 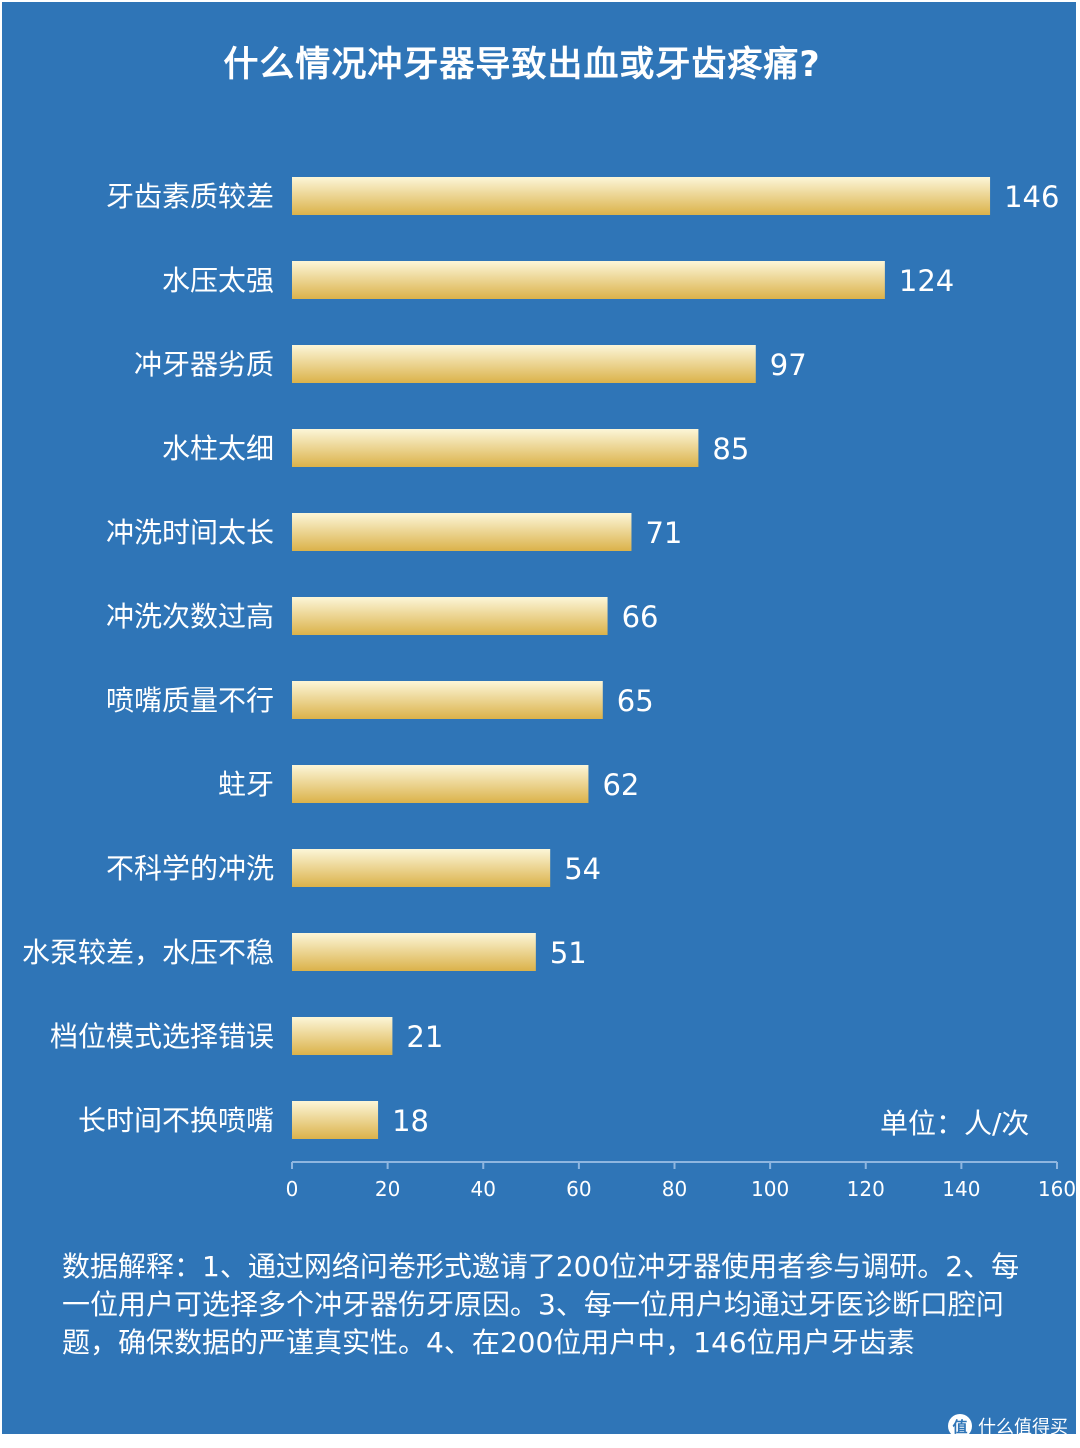 I want to click on x-axis: 0 20 40 60 80 100 120 140 160, so click(x=681, y=1181).